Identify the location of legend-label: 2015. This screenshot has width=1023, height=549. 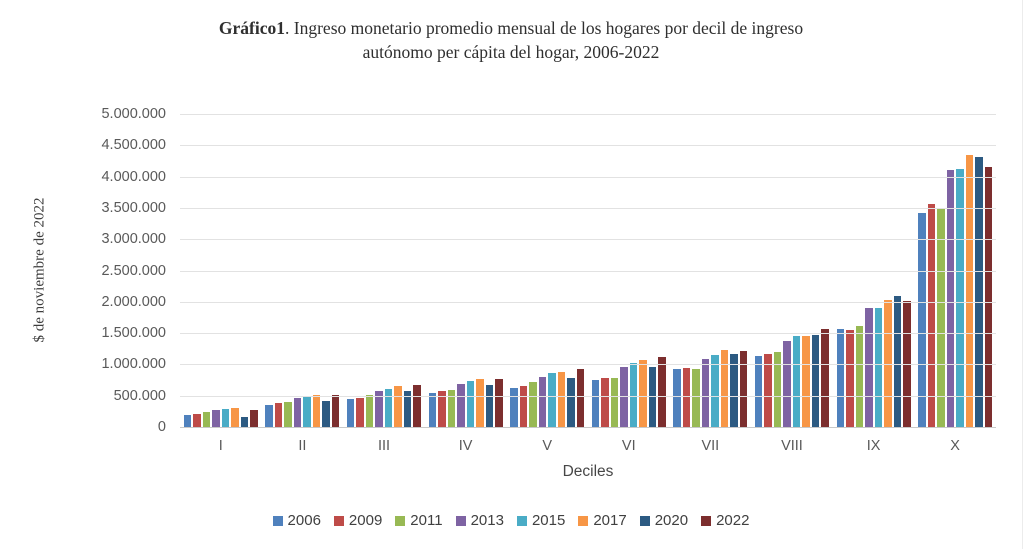
(548, 520).